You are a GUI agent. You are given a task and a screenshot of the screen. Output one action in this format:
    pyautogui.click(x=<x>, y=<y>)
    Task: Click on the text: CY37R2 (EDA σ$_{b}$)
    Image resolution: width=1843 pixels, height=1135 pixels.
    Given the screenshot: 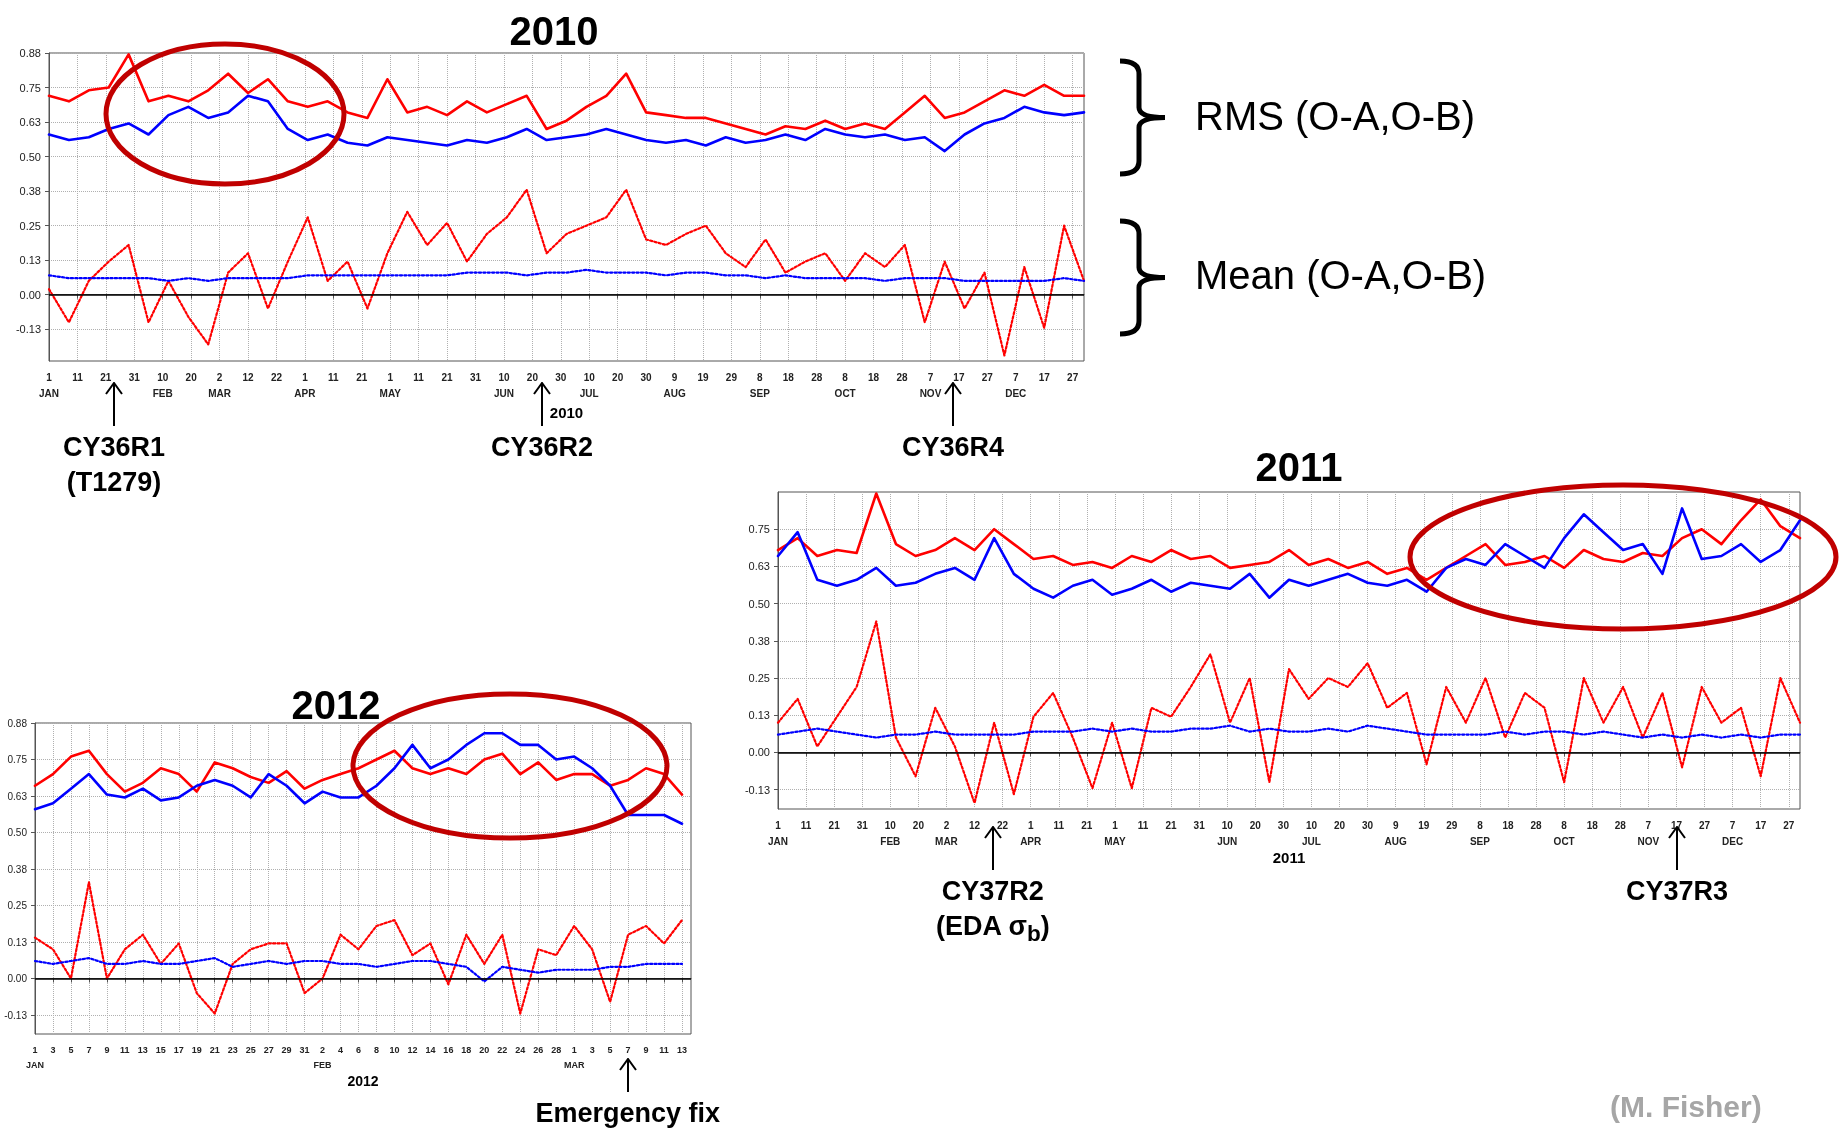 What is the action you would take?
    pyautogui.click(x=993, y=912)
    